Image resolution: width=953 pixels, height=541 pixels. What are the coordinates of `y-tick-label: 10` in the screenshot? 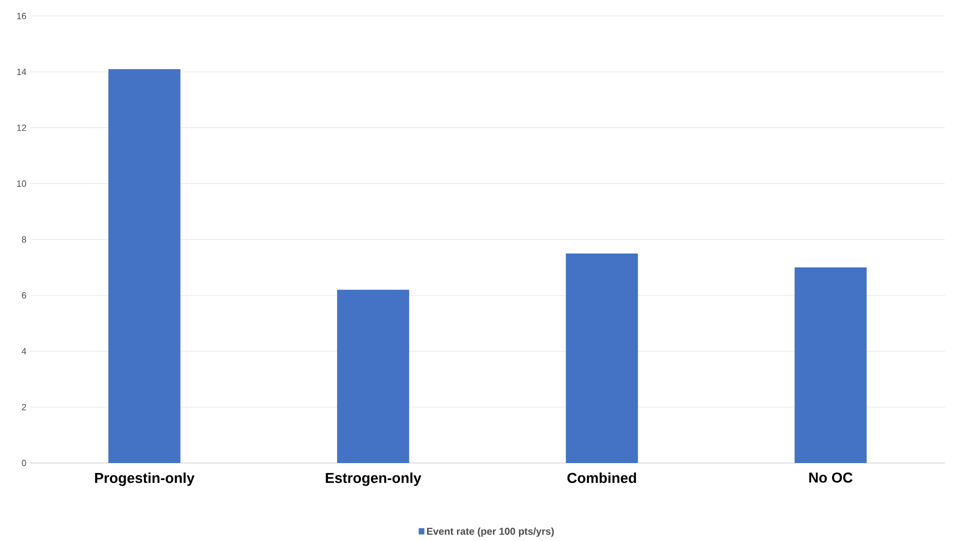 It's located at (21, 183).